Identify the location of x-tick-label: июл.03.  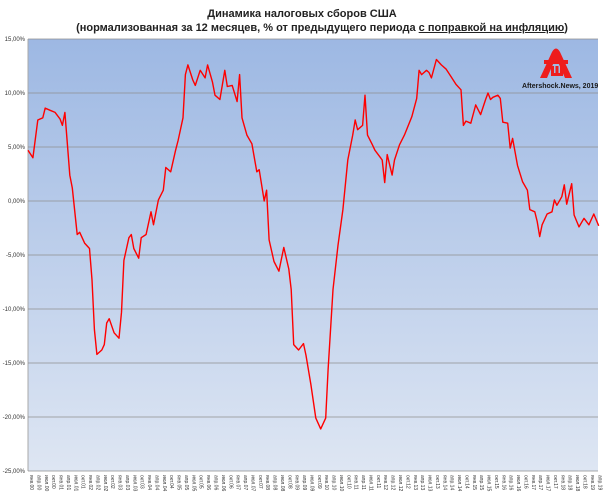
(134, 483).